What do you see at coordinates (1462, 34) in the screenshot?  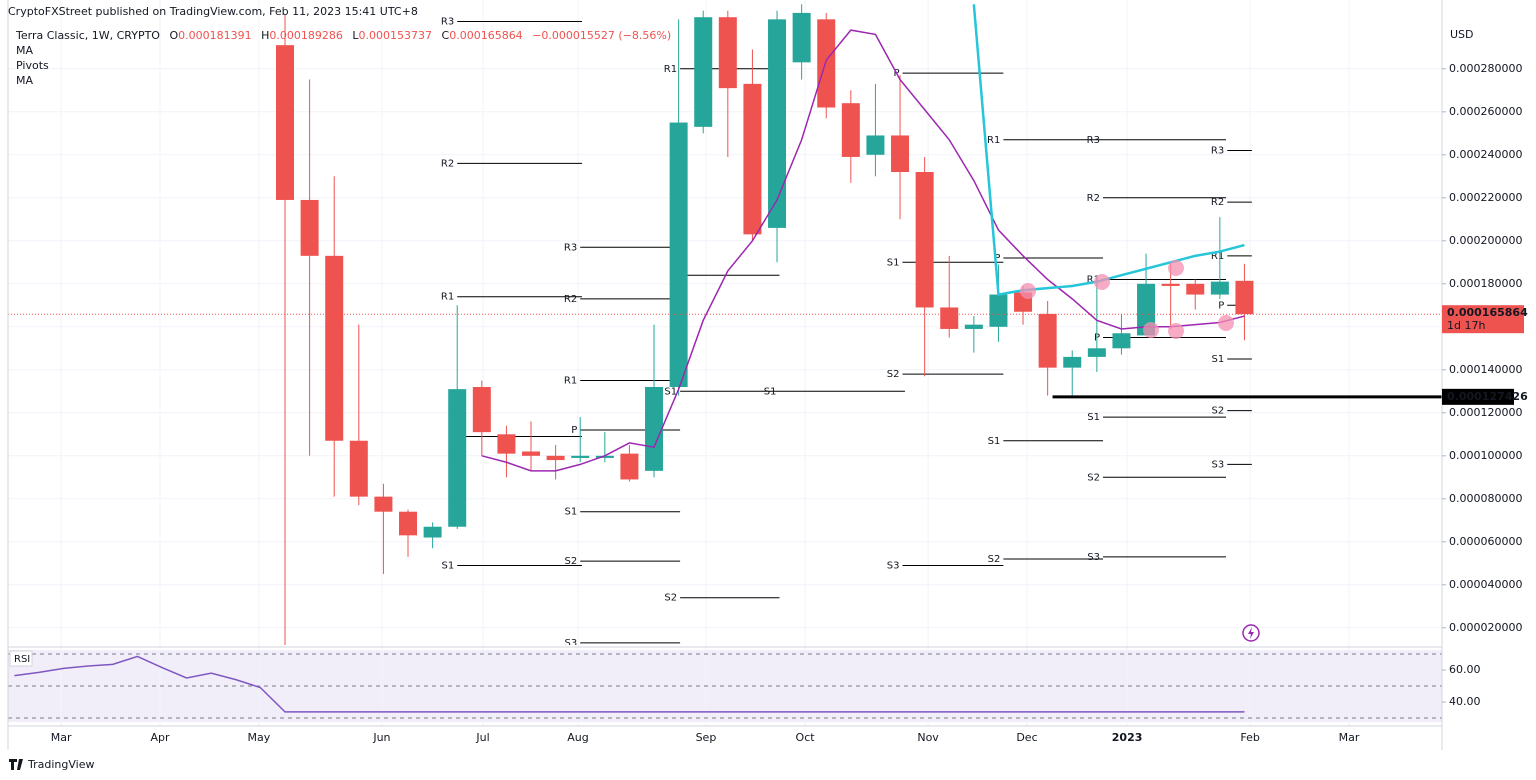 I see `currency: USD` at bounding box center [1462, 34].